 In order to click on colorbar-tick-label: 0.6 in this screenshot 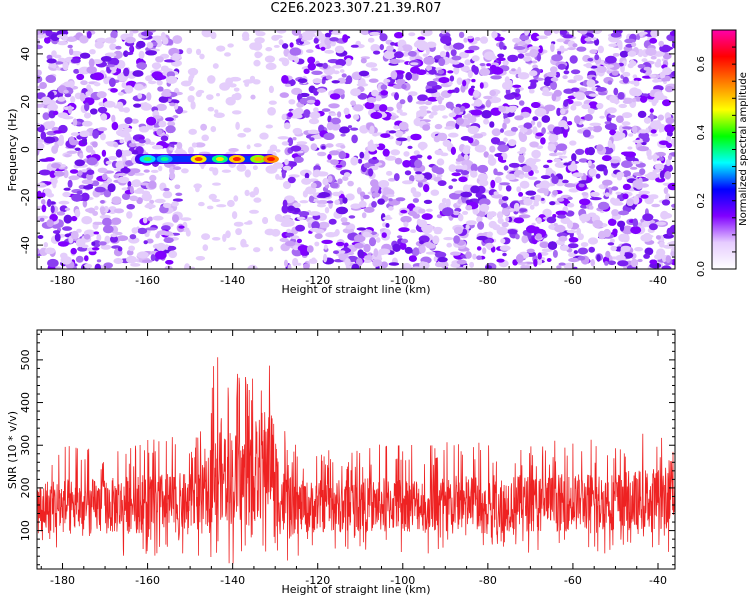, I will do `click(701, 64)`.